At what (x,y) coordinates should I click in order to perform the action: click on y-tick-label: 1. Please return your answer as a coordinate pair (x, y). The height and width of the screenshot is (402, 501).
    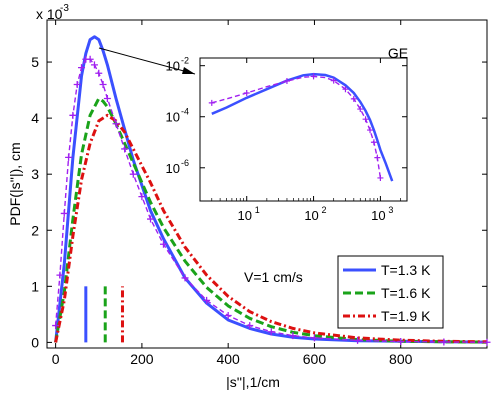
    Looking at the image, I should click on (35, 286).